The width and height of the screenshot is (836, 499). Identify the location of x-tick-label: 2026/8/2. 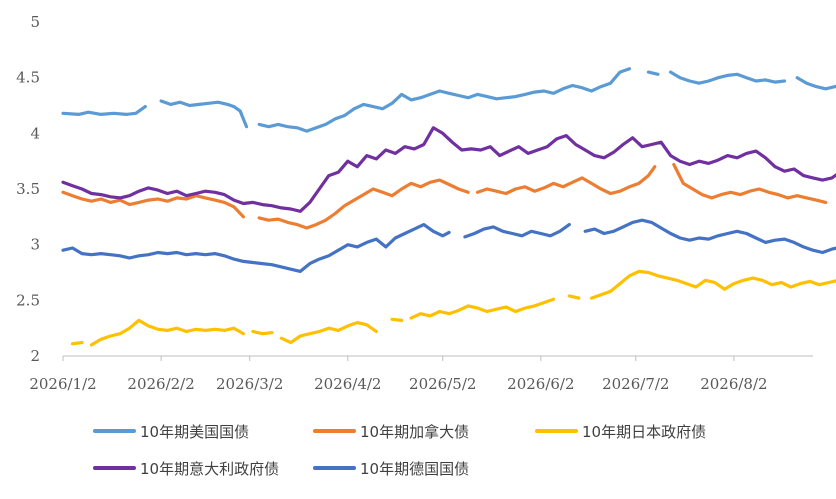
(733, 384).